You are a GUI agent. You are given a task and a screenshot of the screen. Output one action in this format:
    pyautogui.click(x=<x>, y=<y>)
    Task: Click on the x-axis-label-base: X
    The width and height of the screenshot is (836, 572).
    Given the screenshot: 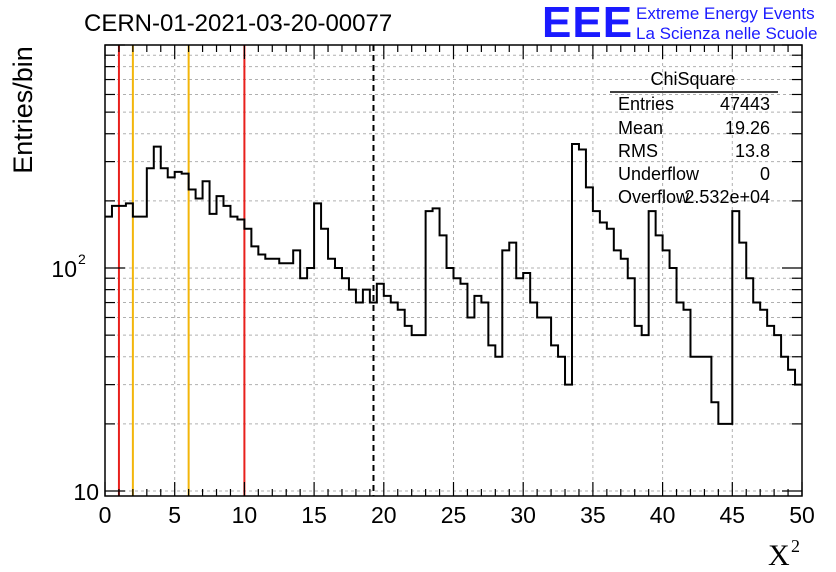 What is the action you would take?
    pyautogui.click(x=779, y=555)
    